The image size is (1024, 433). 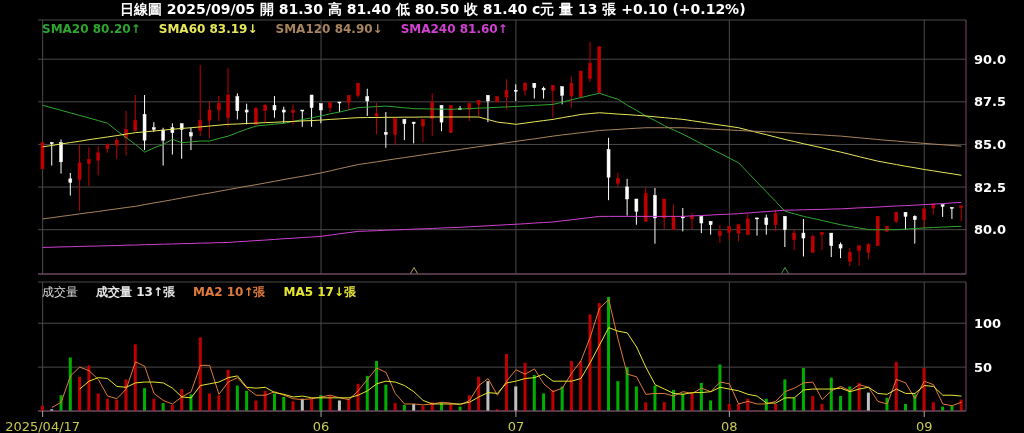 What do you see at coordinates (433, 10) in the screenshot?
I see `chart-title: 日線圖 2025/09/05 開 81.30 高 81.40 低 80.50 收 81.40 c元 量 13 張 +0.10 (+0.12%)` at bounding box center [433, 10].